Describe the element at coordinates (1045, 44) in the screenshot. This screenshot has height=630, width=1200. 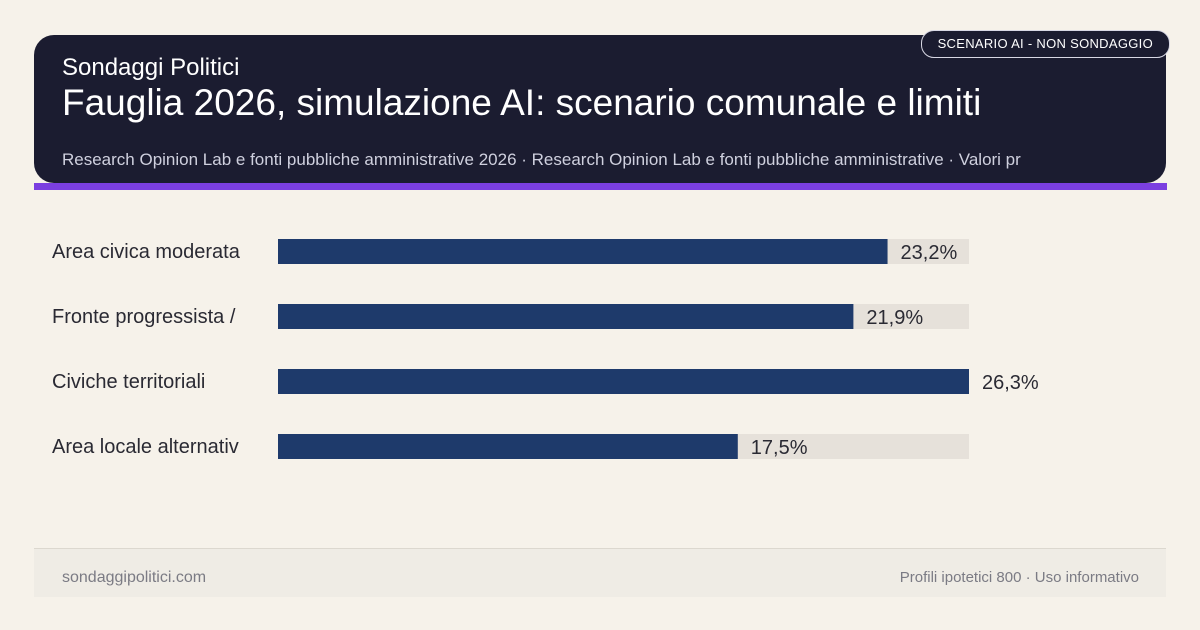
I see `scenario-badge: SCENARIO AI - NON SONDAGGIO` at that location.